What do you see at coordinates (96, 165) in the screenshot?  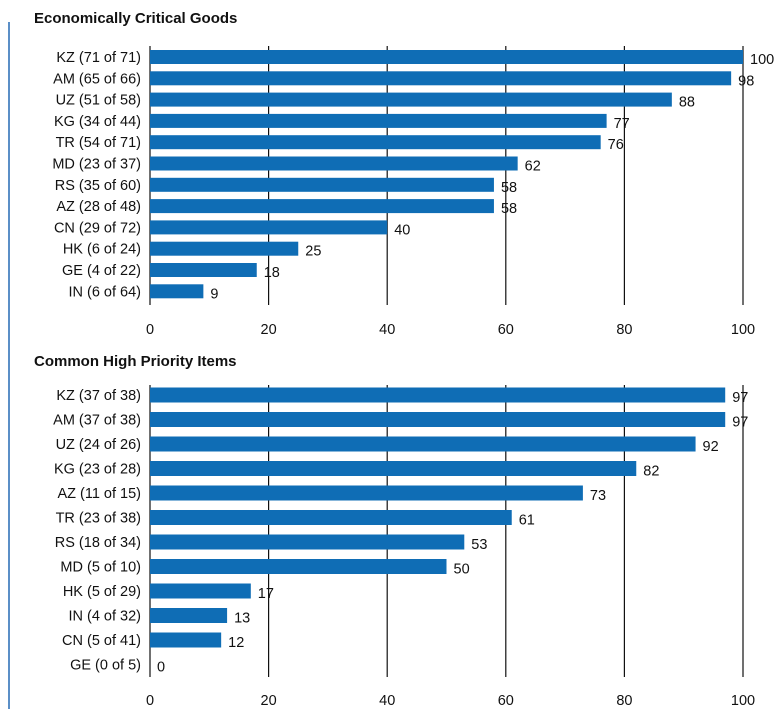 I see `category-label: MD (23 of 37)` at bounding box center [96, 165].